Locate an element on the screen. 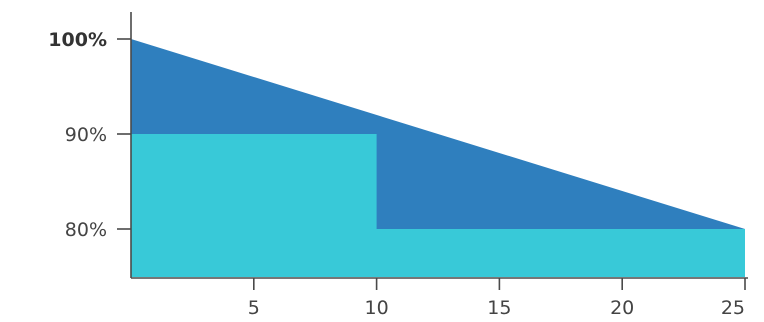  x-tick-label: 15 is located at coordinates (499, 308).